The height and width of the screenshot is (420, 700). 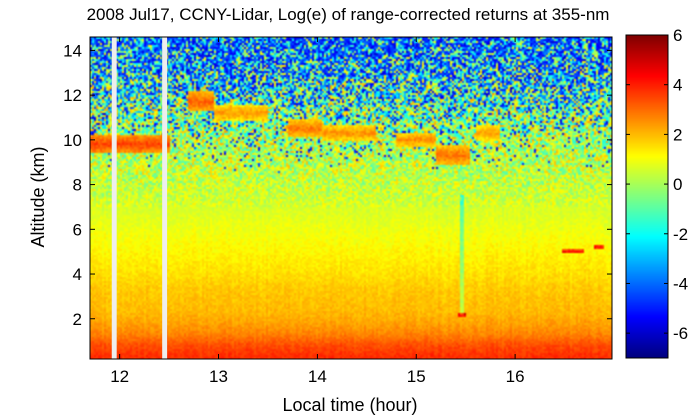 I want to click on x-tick-label: 15, so click(x=416, y=376).